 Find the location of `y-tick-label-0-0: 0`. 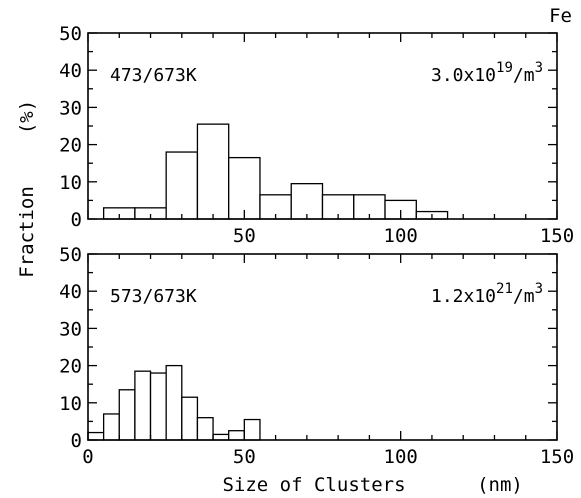

y-tick-label-0-0: 0 is located at coordinates (76, 220).